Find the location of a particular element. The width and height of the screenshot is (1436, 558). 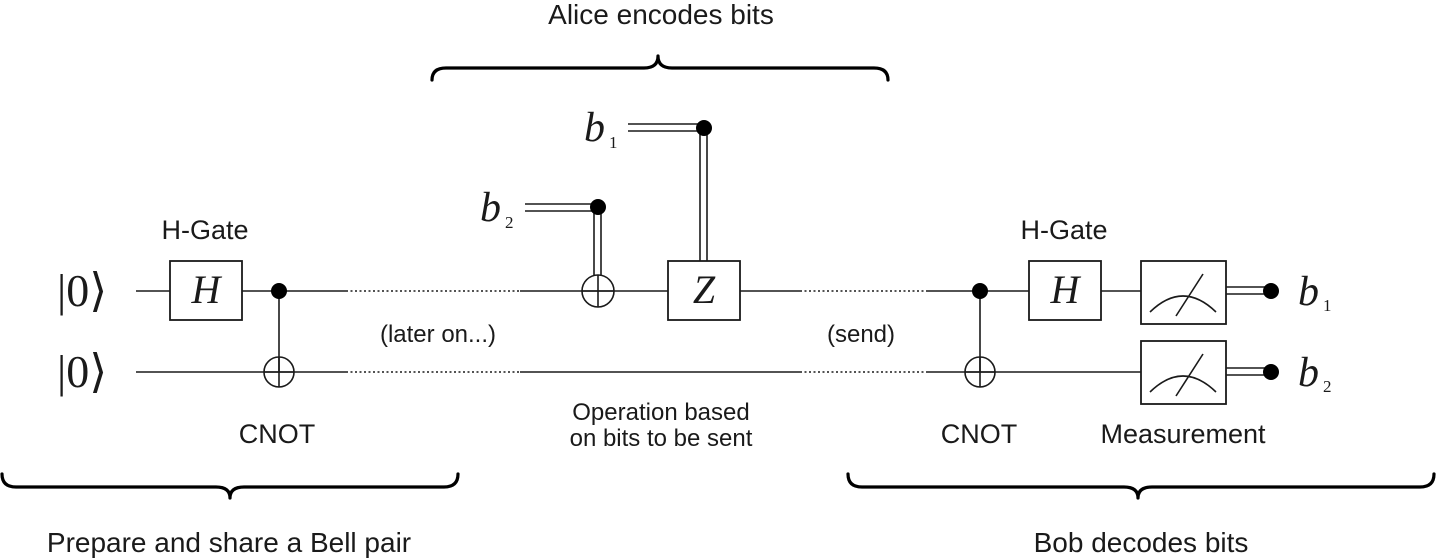

bob-brace is located at coordinates (1141, 486).